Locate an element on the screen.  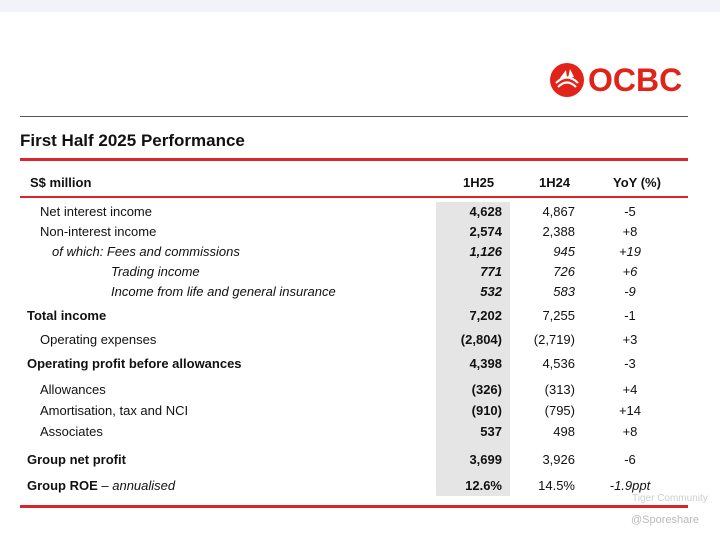
table-bottom-rule is located at coordinates (354, 506).